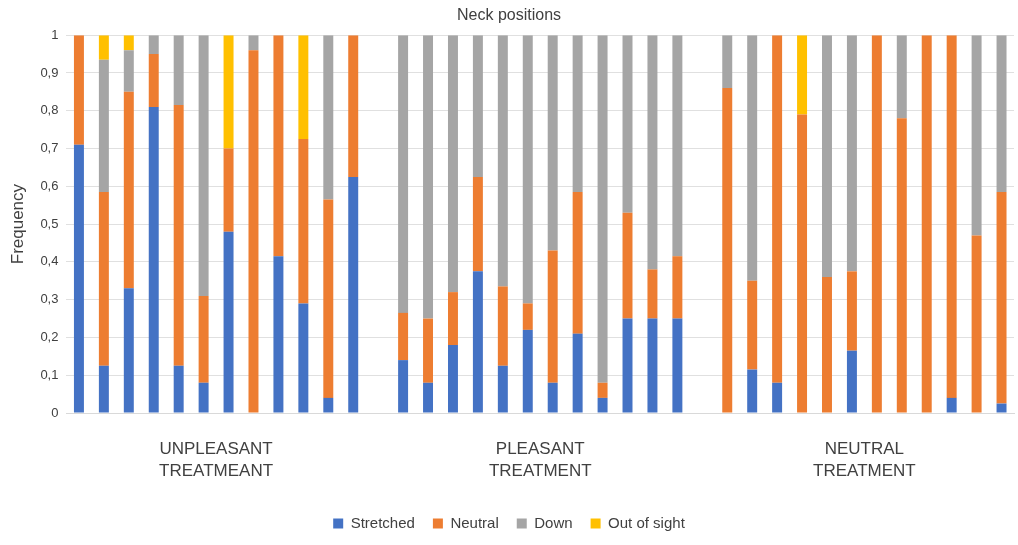  I want to click on y-tick-label: 0,3, so click(49, 299).